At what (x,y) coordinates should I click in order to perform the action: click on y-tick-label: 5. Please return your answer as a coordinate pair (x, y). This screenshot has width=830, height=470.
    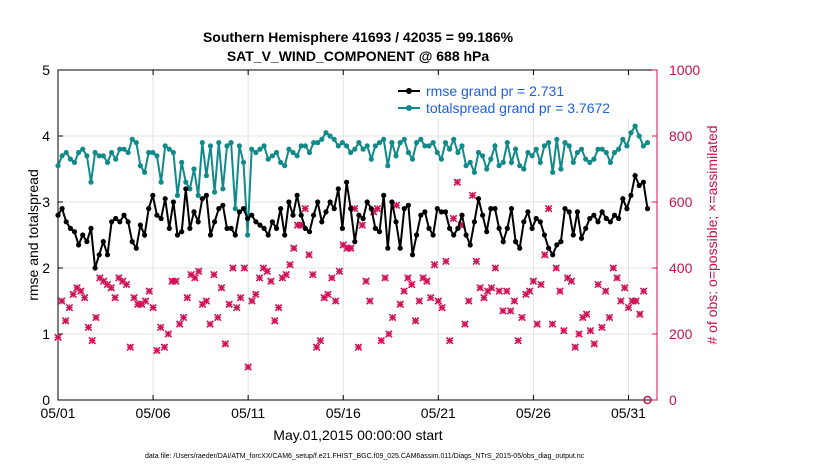
    Looking at the image, I should click on (46, 70).